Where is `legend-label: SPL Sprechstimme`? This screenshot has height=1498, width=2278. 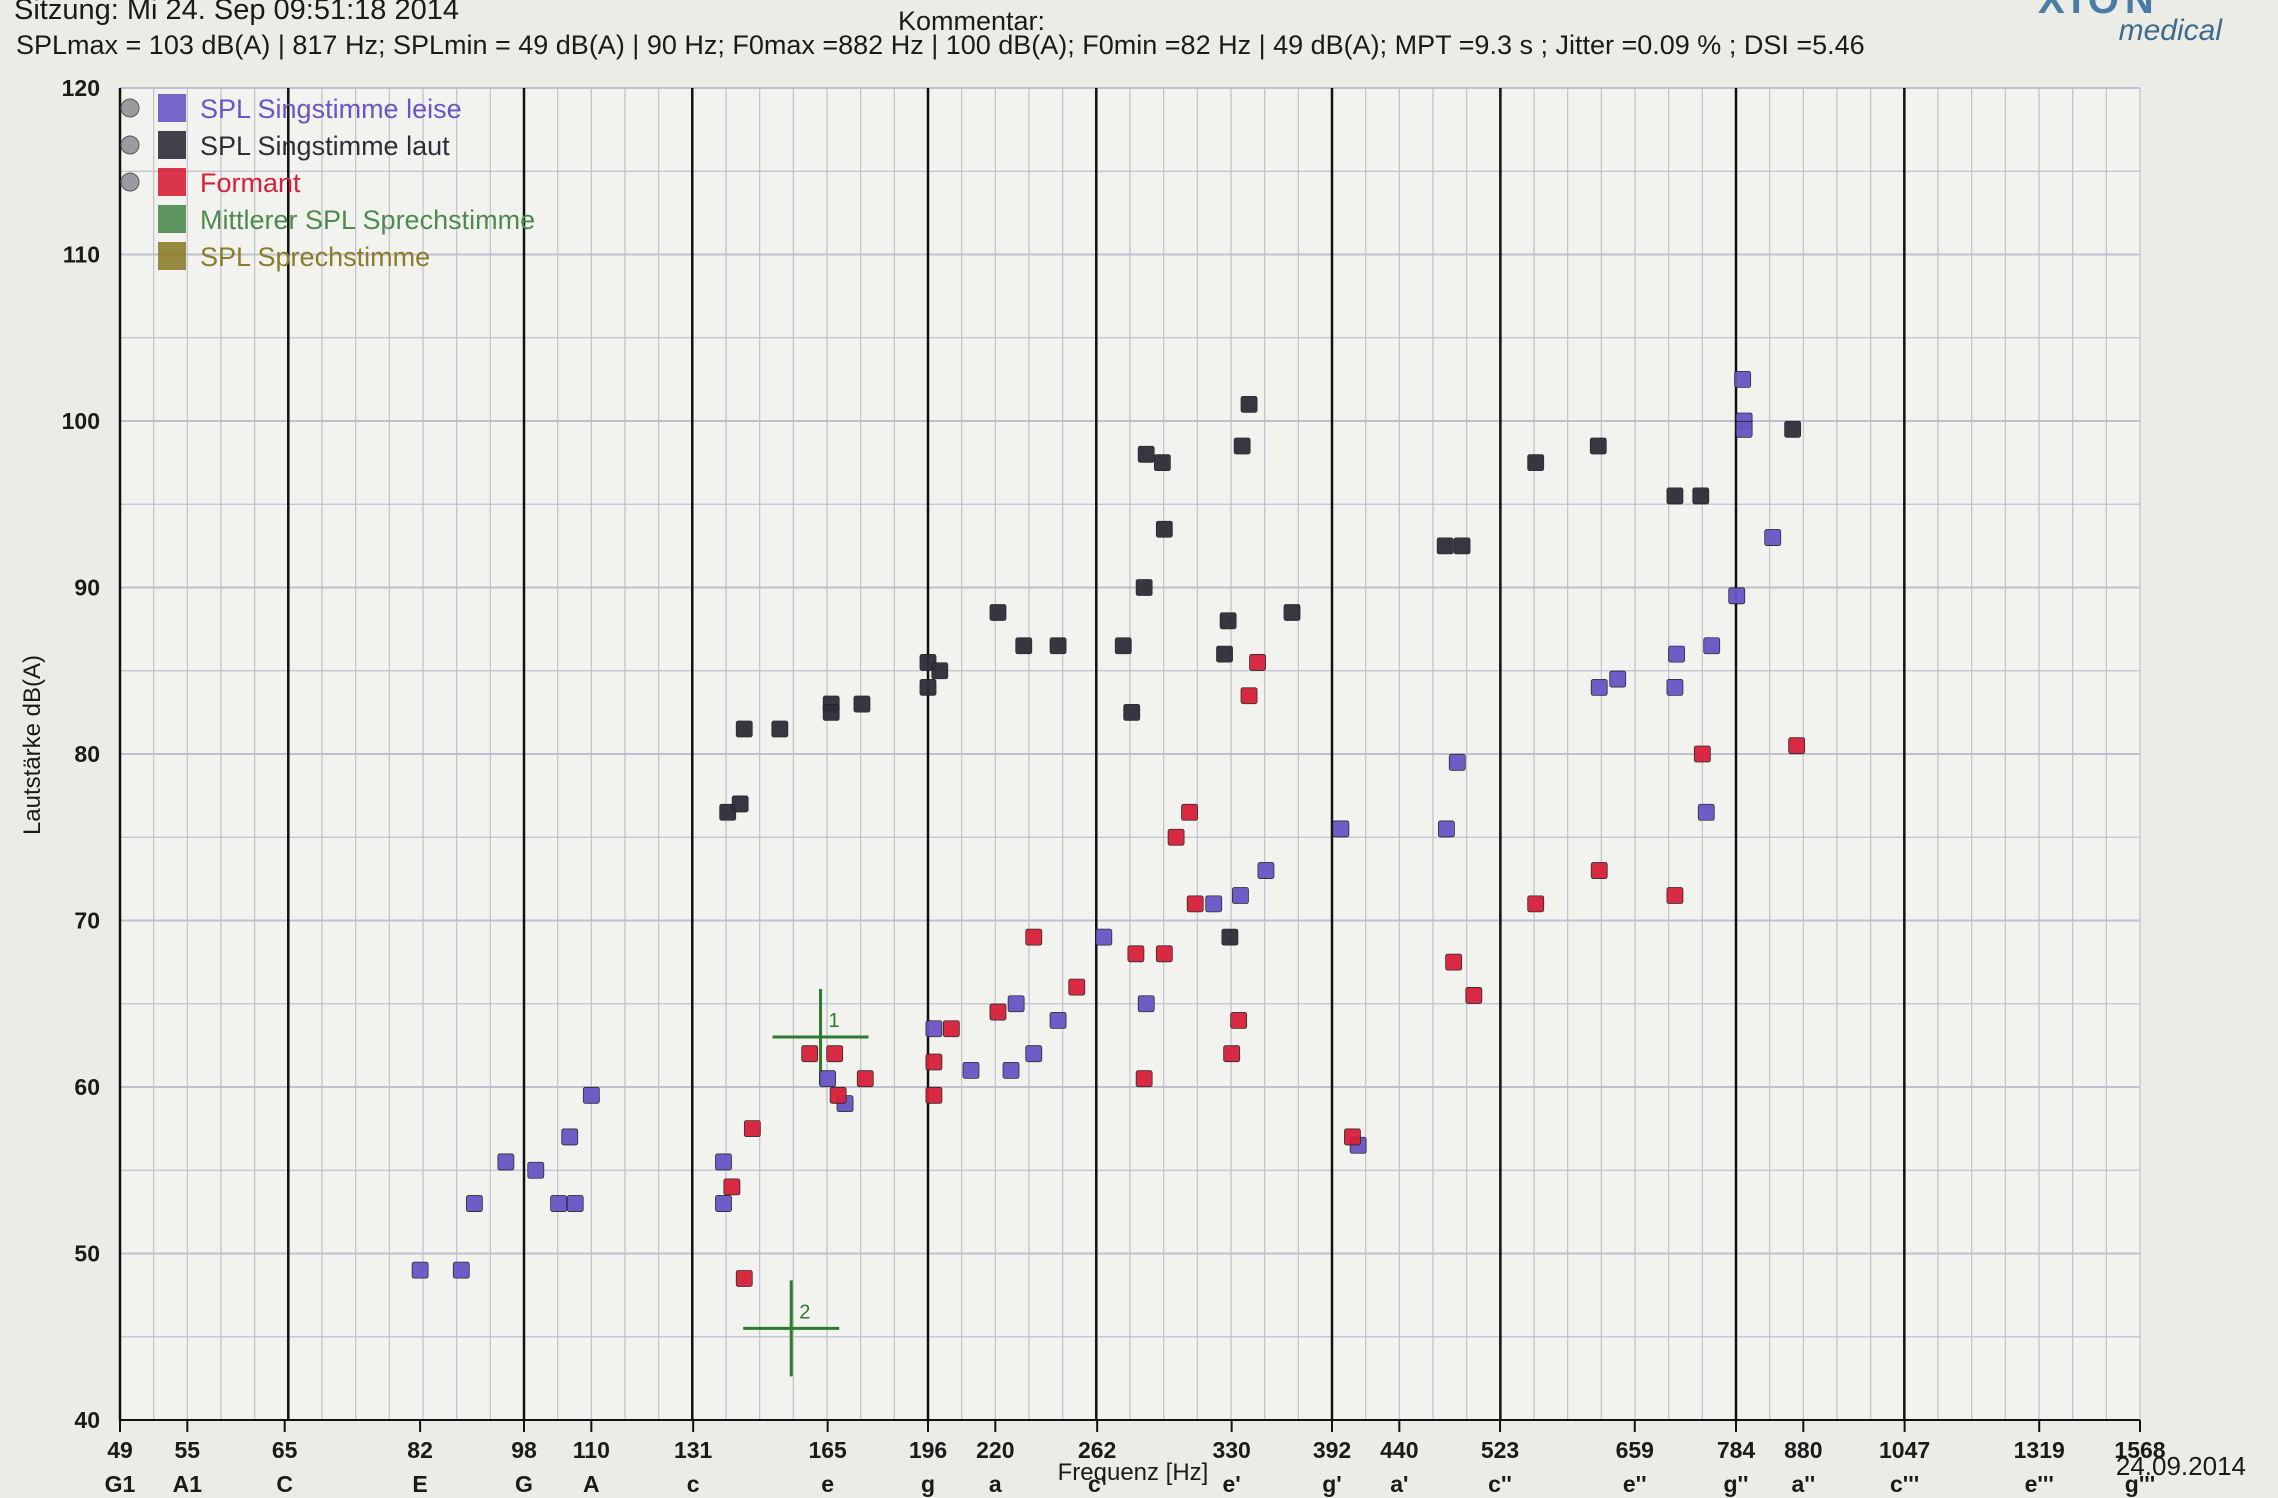
legend-label: SPL Sprechstimme is located at coordinates (315, 257).